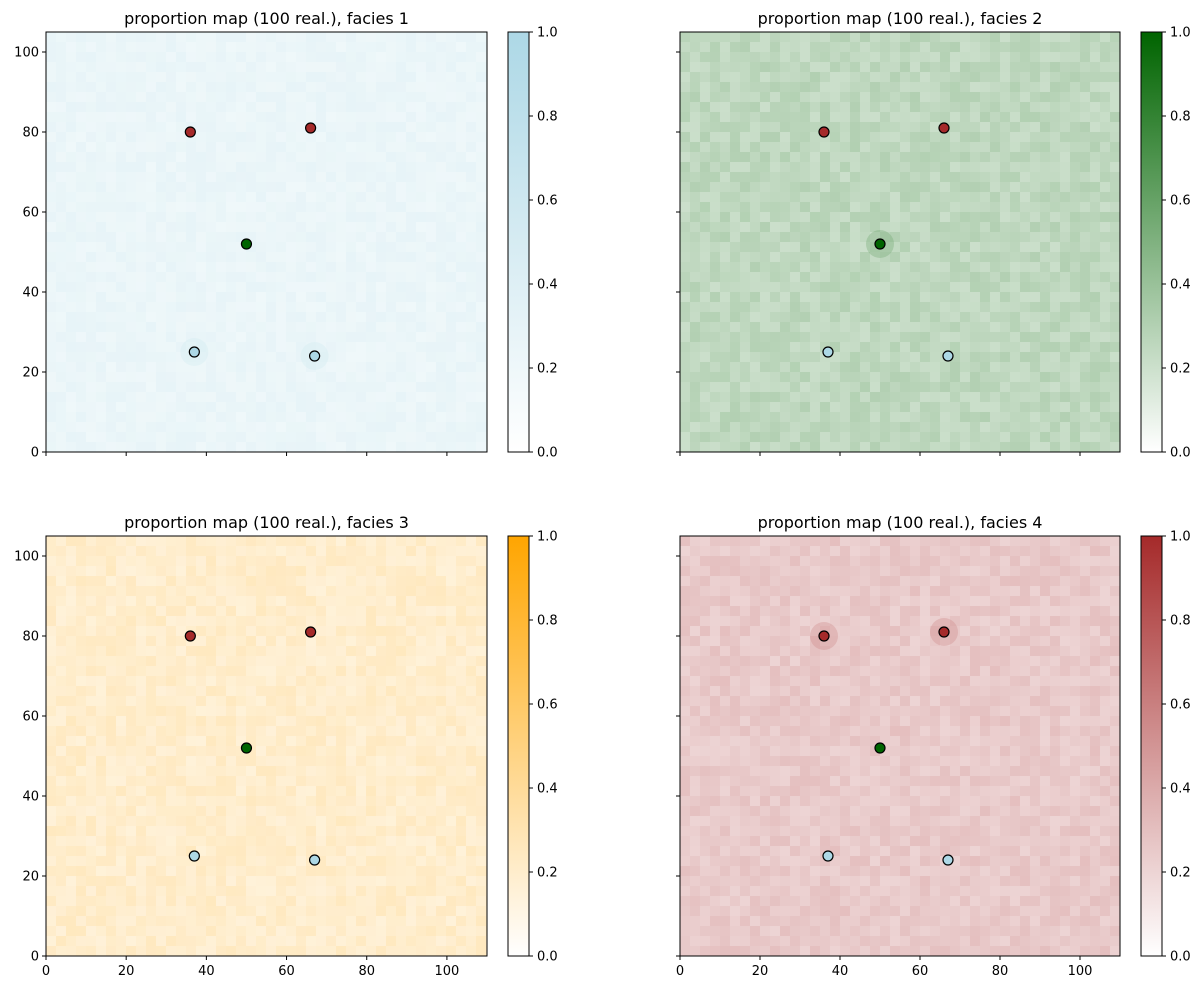  Describe the element at coordinates (900, 522) in the screenshot. I see `panel-title: proportion map (100 real.), facies 4` at that location.